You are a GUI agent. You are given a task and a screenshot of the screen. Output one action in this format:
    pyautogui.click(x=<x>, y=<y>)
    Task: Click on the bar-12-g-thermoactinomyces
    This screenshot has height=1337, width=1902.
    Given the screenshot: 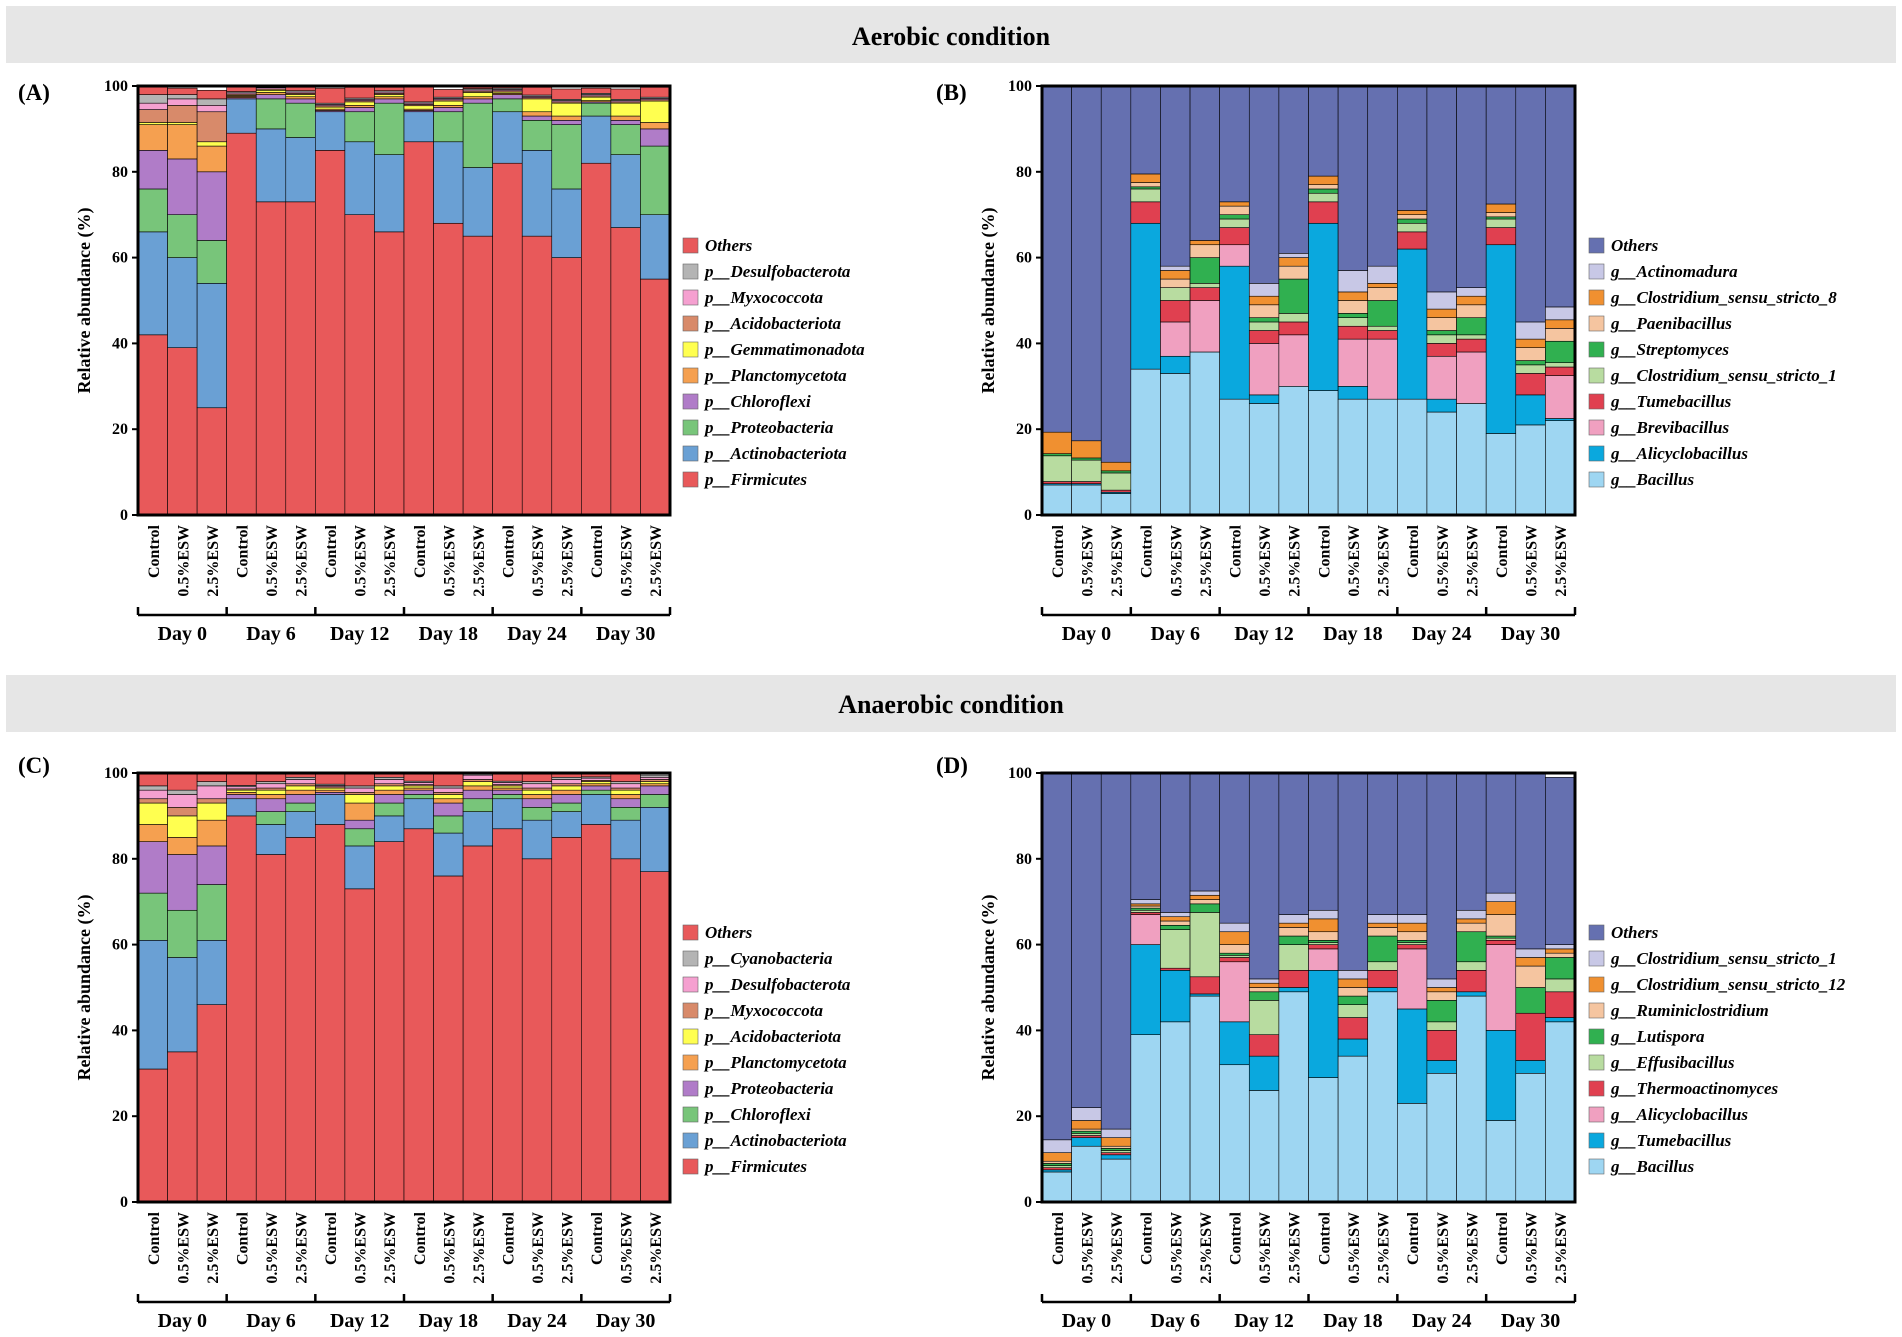 What is the action you would take?
    pyautogui.click(x=1382, y=979)
    